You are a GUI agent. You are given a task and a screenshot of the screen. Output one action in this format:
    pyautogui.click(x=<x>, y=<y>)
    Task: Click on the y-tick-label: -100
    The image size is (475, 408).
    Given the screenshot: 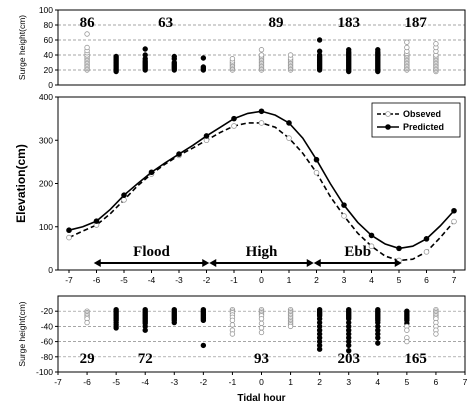 What is the action you would take?
    pyautogui.click(x=44, y=372)
    